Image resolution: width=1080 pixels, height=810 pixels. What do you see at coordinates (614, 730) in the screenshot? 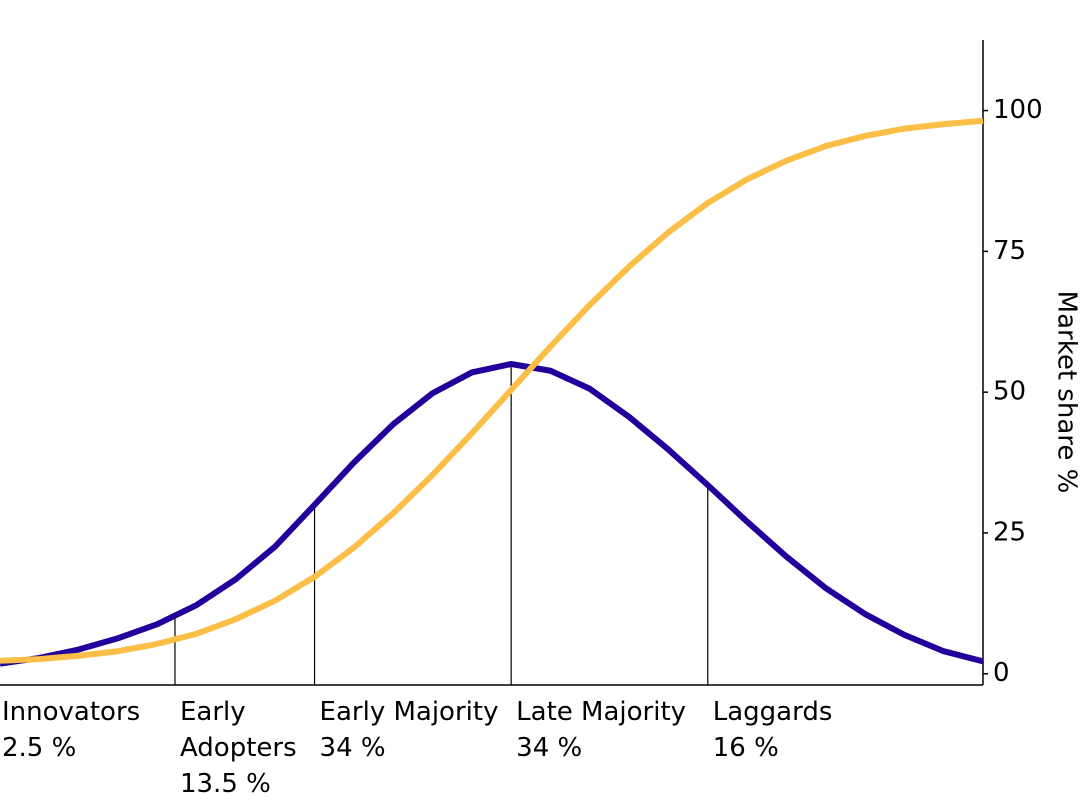
I see `segment-label: Late Majority 34 %` at bounding box center [614, 730].